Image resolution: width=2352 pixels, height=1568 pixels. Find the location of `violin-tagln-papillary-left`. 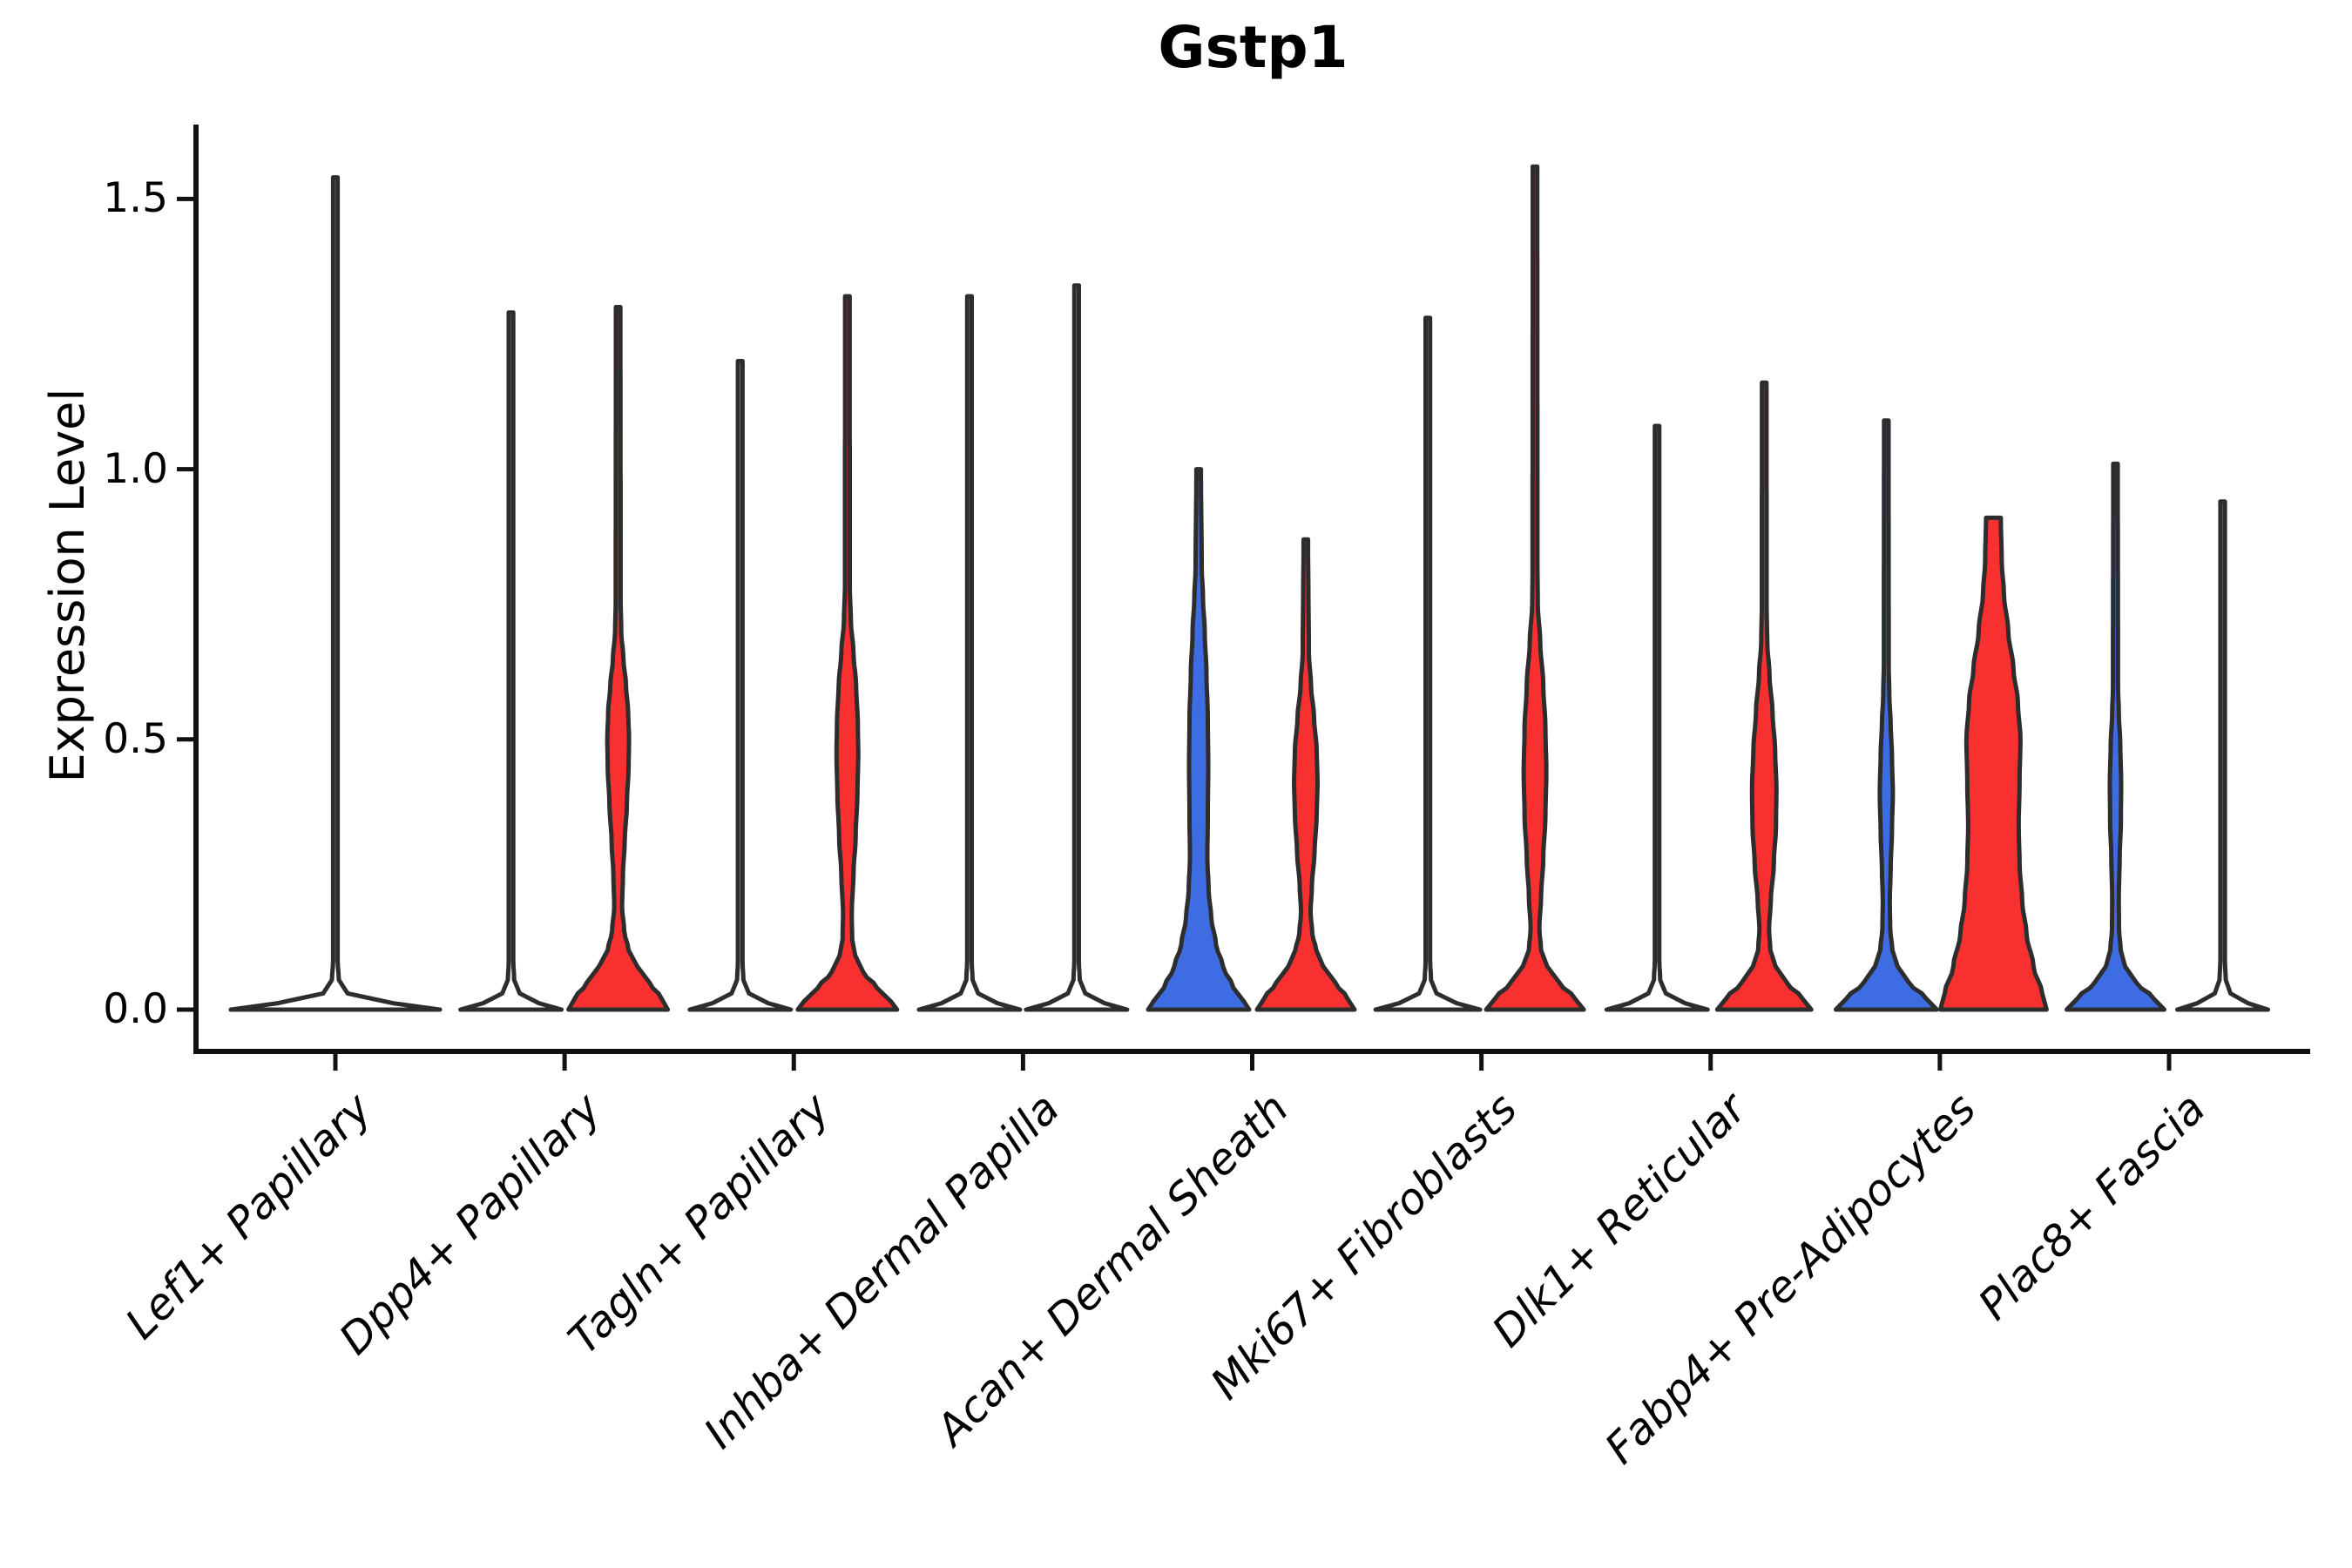

violin-tagln-papillary-left is located at coordinates (741, 685).